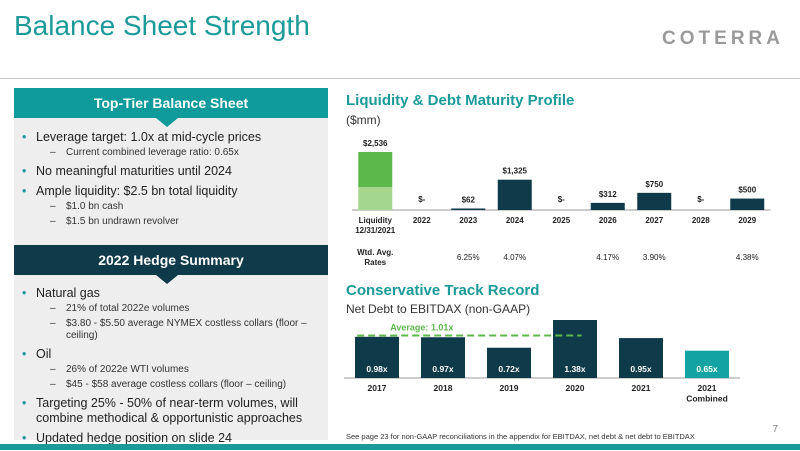 The image size is (800, 451). Describe the element at coordinates (509, 388) in the screenshot. I see `x-tick-label: 2019` at that location.